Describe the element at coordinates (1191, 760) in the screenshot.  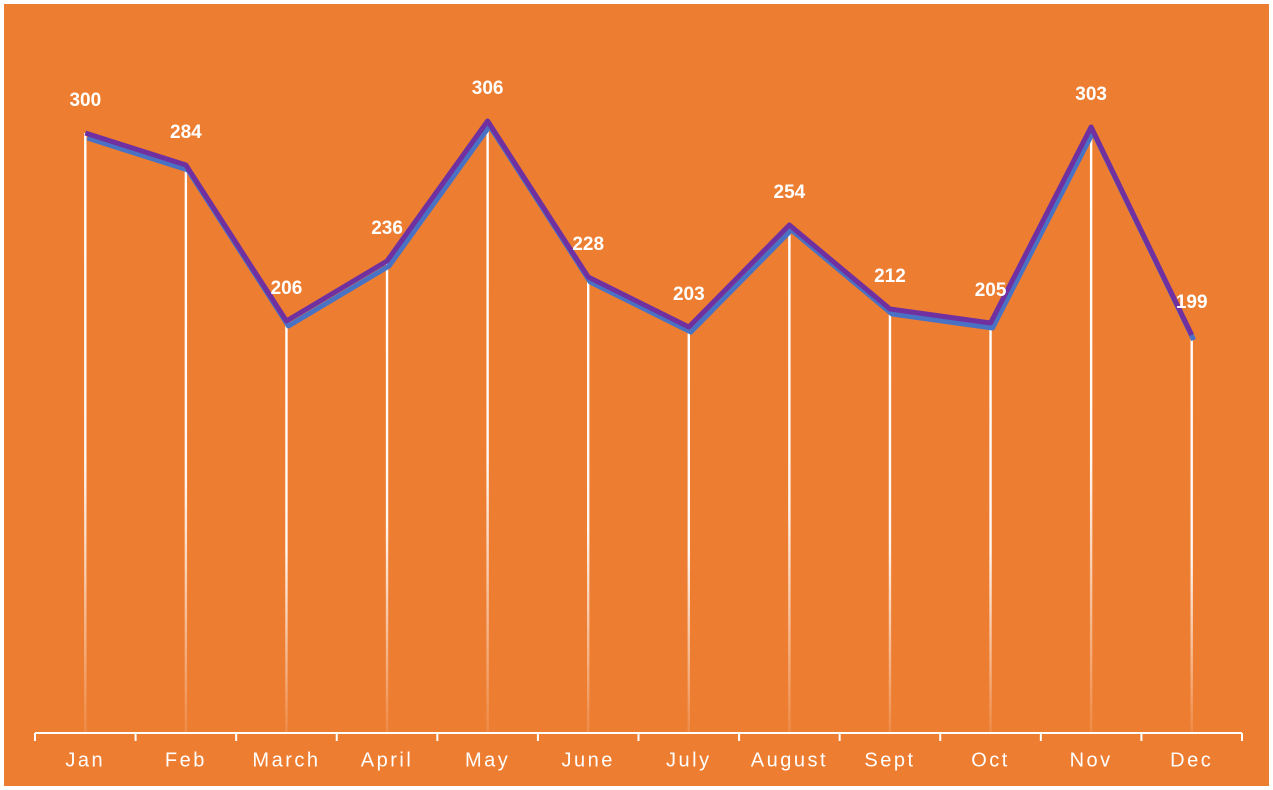
I see `x-tick-label: Dec` at that location.